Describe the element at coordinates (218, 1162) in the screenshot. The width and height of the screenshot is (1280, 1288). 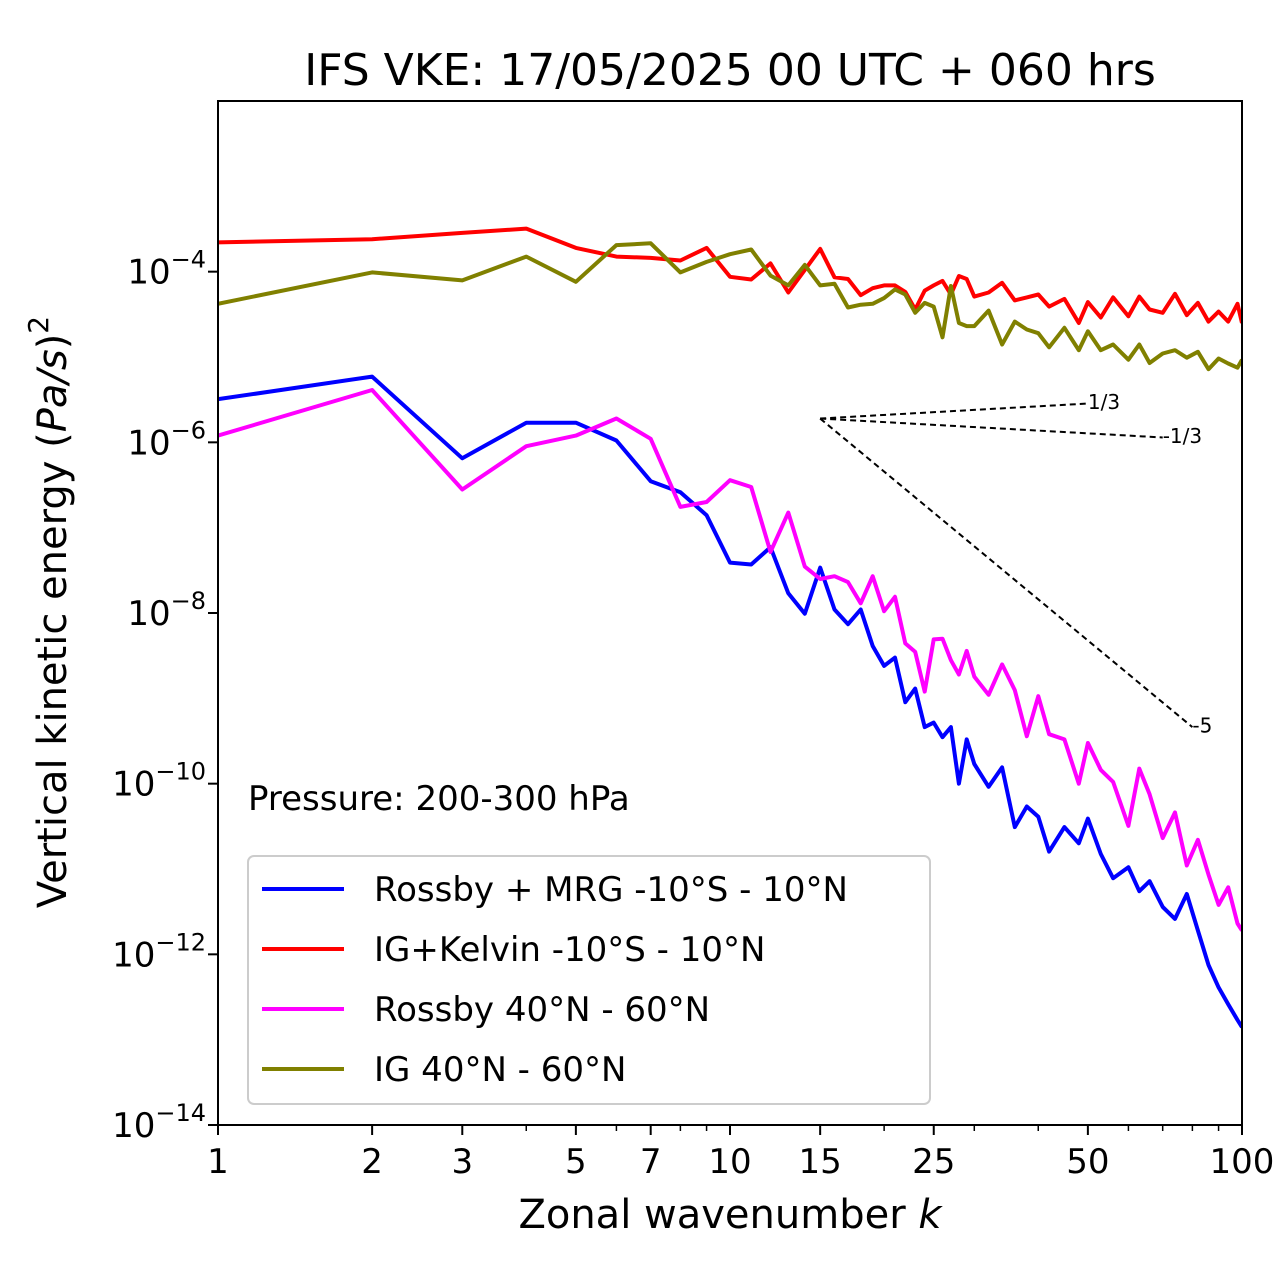
I see `x-tick-label: 1` at that location.